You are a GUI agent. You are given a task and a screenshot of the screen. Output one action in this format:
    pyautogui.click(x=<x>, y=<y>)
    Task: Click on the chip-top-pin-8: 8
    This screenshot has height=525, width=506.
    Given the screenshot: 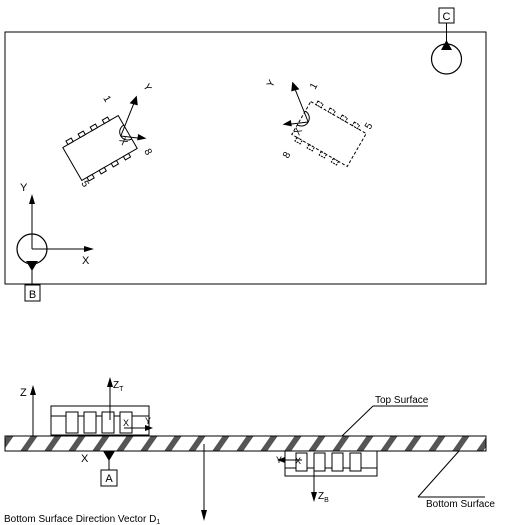 What is the action you would take?
    pyautogui.click(x=147, y=152)
    